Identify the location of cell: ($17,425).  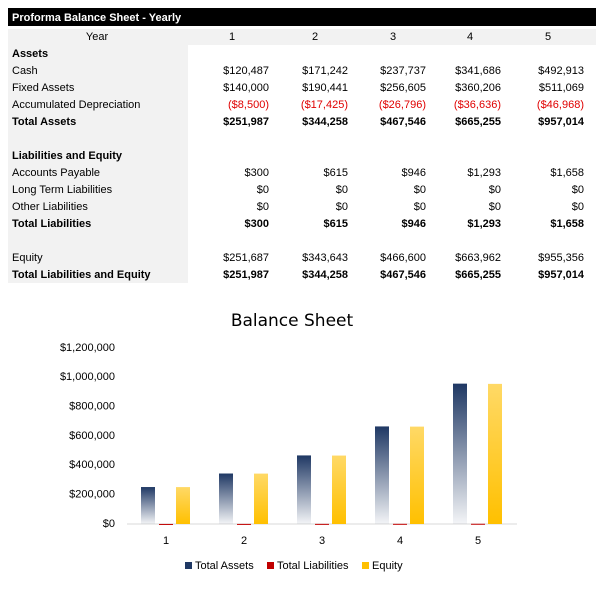
(324, 105).